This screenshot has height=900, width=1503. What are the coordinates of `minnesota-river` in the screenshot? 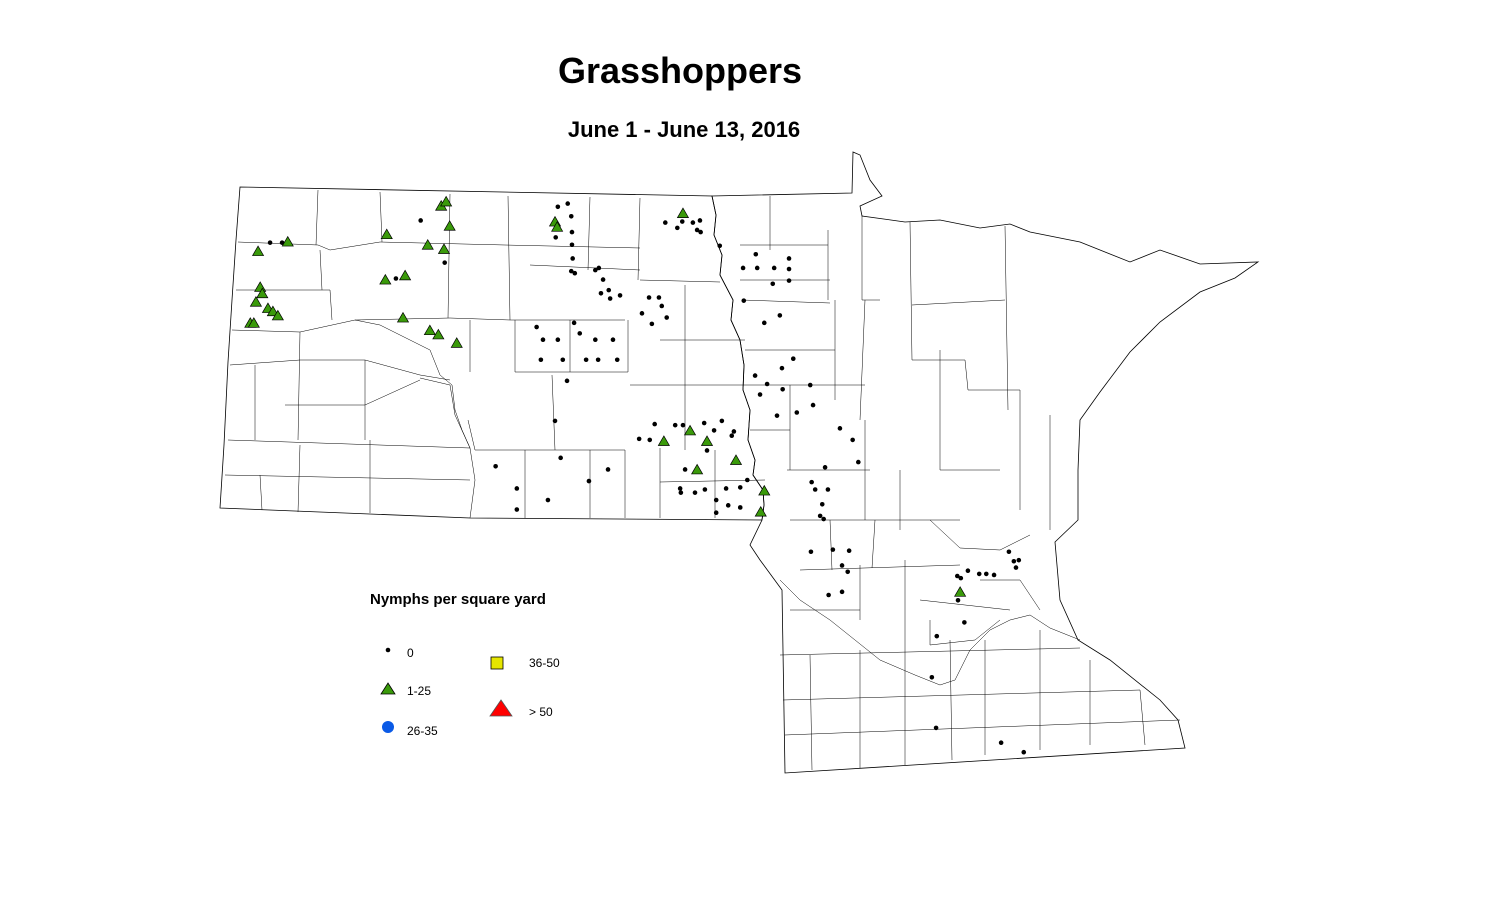 It's located at (930, 632).